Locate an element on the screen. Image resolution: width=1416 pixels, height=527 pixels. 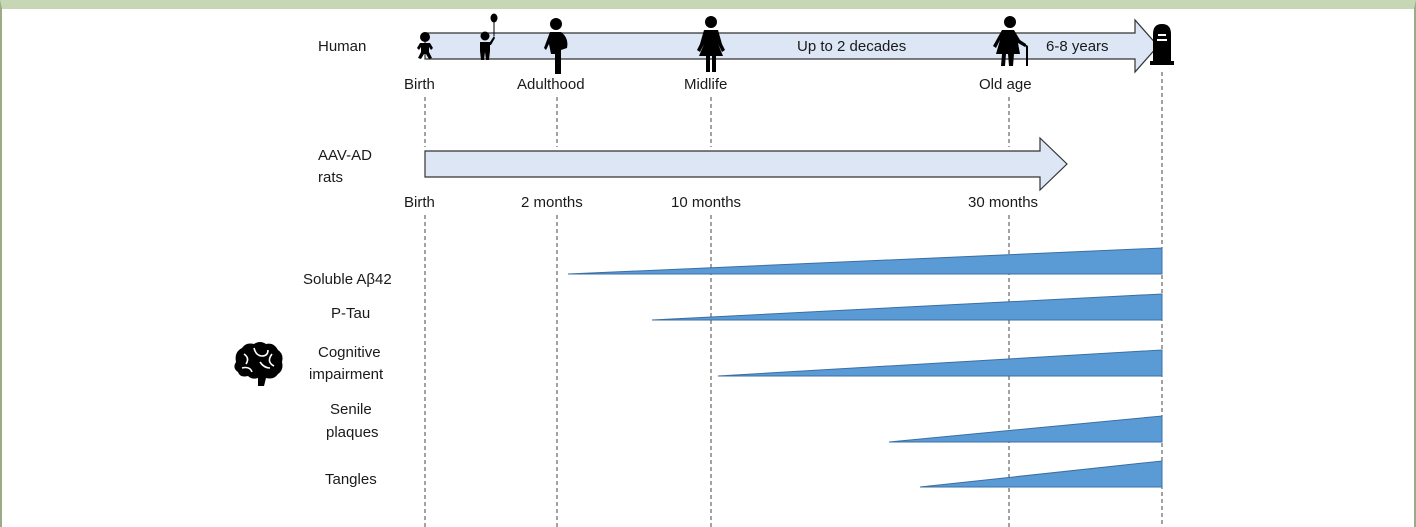
human-milestone-midlife: Midlife is located at coordinates (705, 84).